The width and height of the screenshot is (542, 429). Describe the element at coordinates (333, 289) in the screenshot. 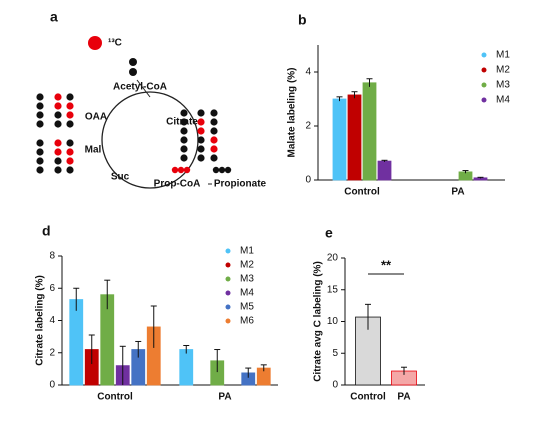

I see `y-tick-label: 15` at that location.